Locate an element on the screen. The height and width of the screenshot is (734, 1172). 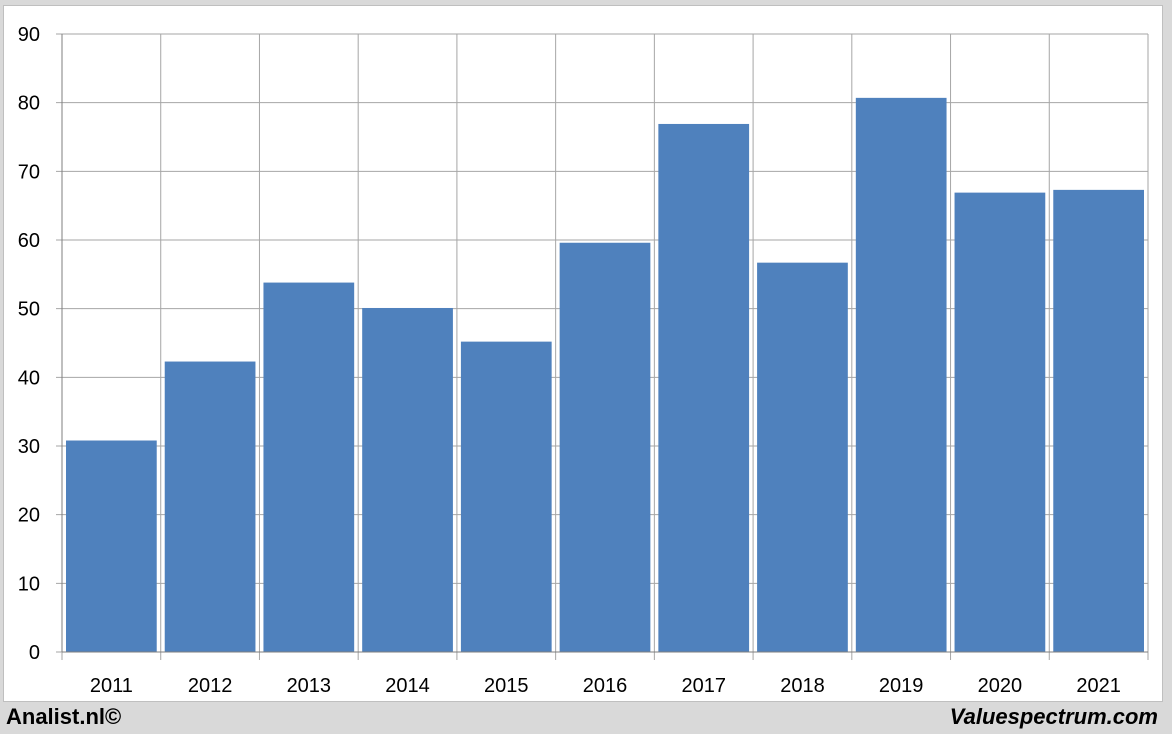
y-tick-label: 0 is located at coordinates (34, 653).